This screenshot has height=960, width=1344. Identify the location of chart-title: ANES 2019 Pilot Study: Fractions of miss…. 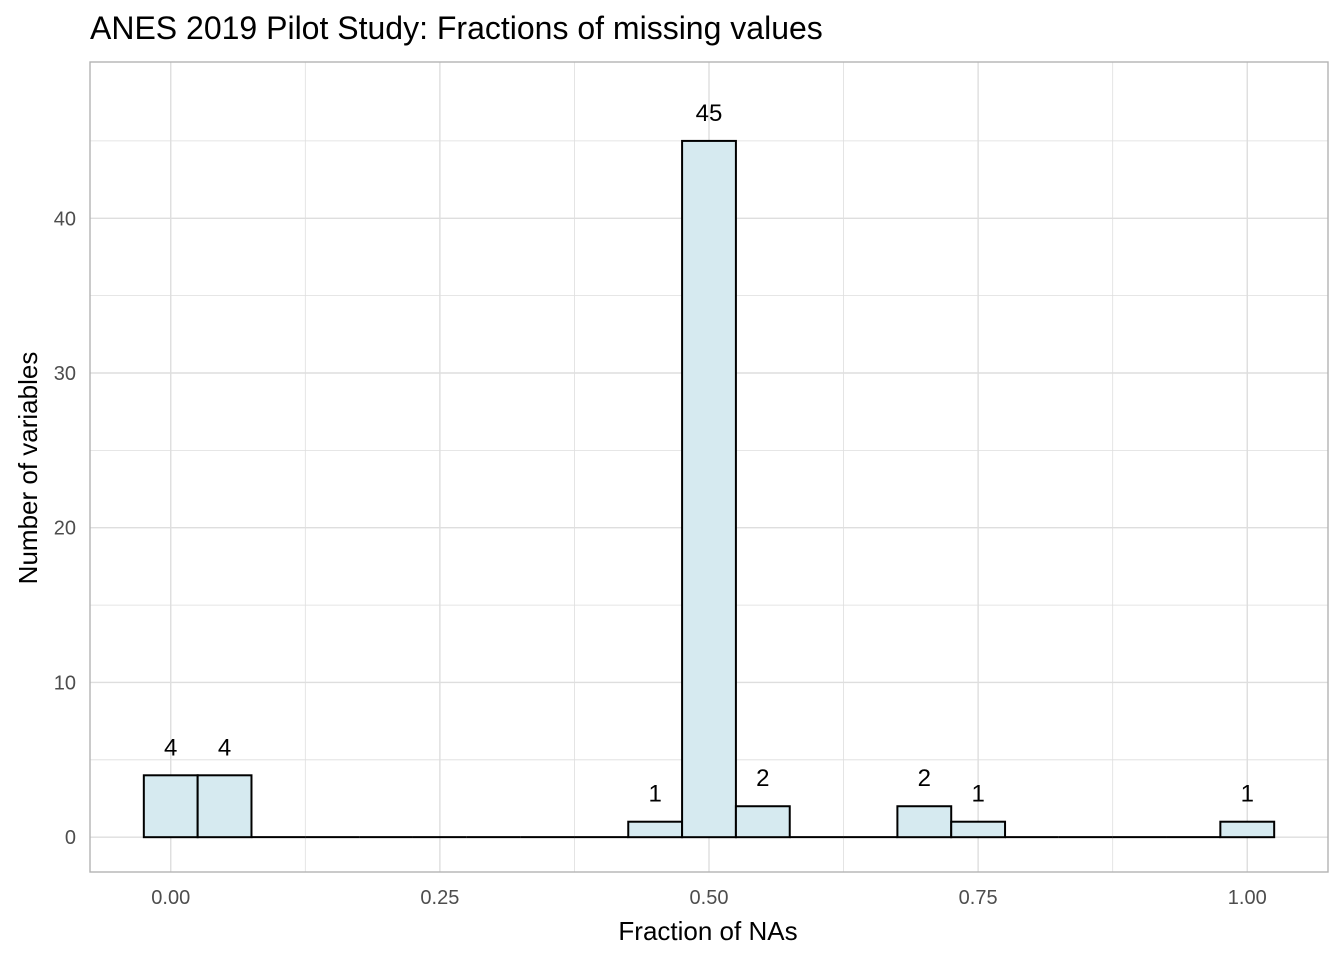
(456, 28).